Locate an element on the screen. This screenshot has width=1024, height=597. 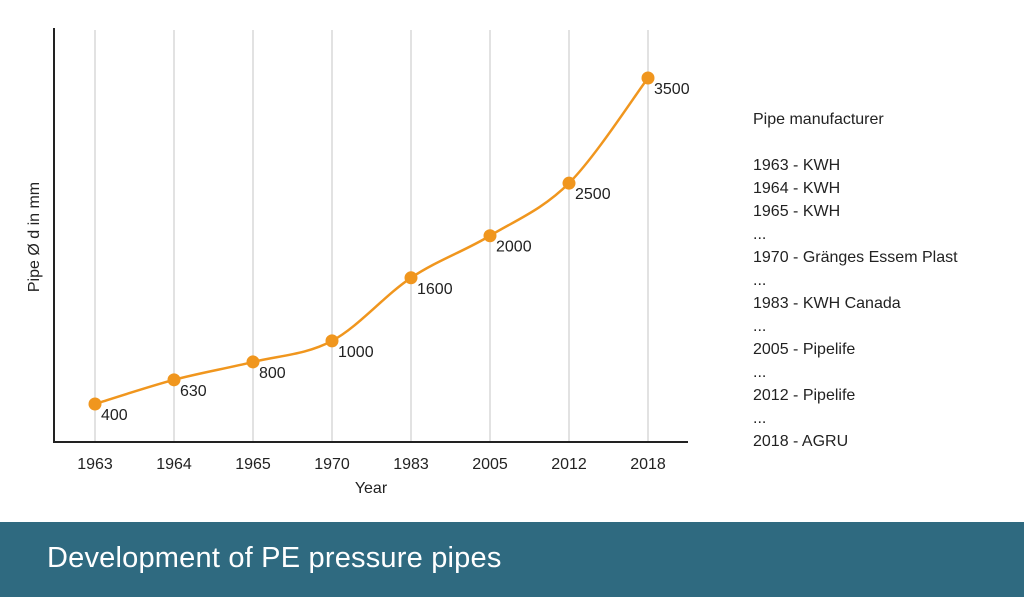
manufacturer-item: 2012 - Pipelife is located at coordinates (804, 395).